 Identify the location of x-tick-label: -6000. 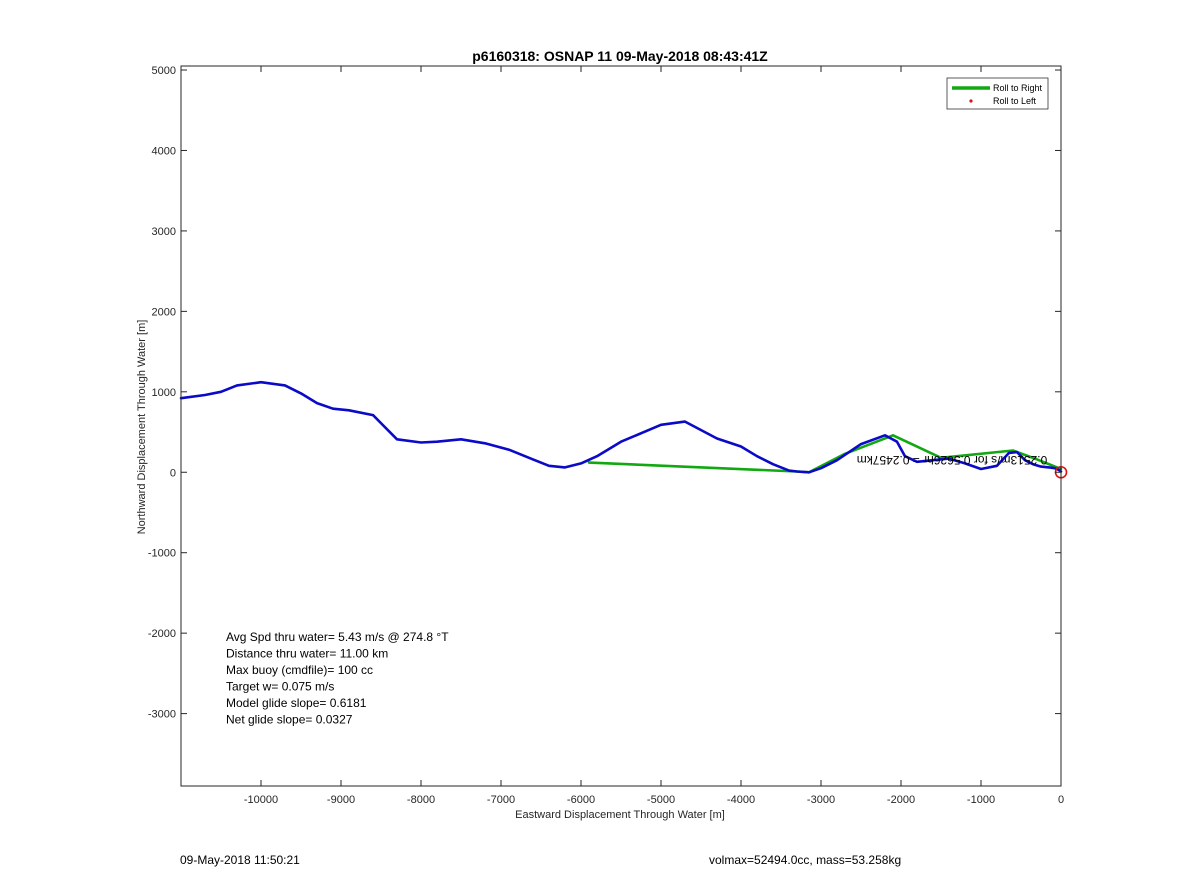
(581, 800).